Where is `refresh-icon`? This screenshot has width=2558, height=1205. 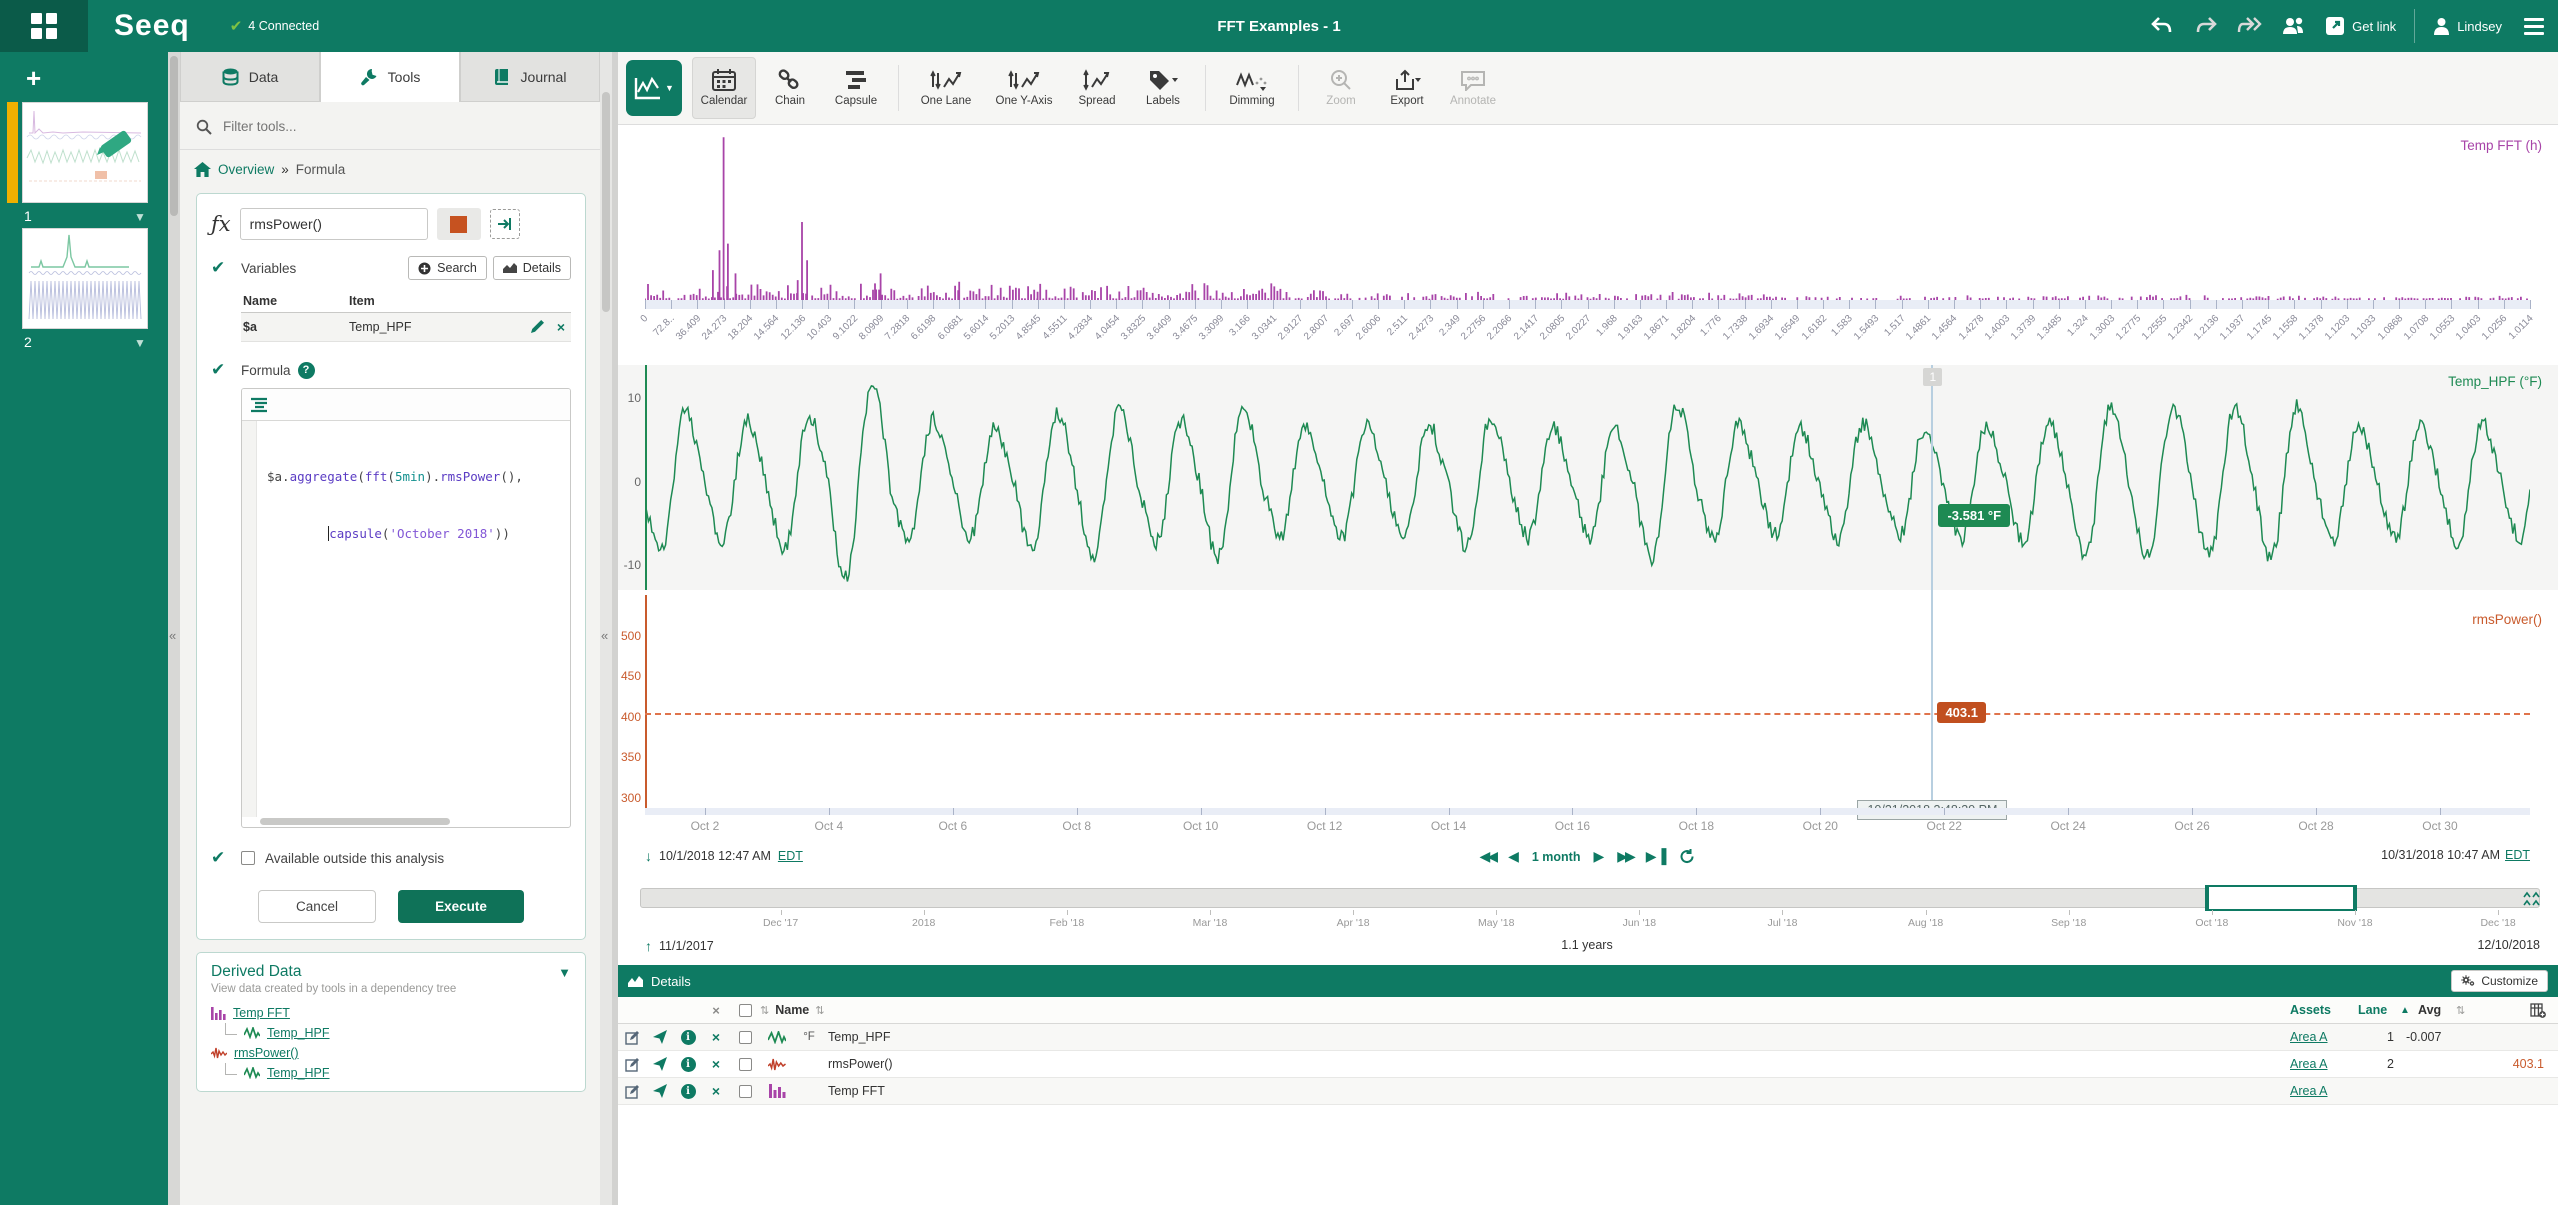
refresh-icon is located at coordinates (1686, 856).